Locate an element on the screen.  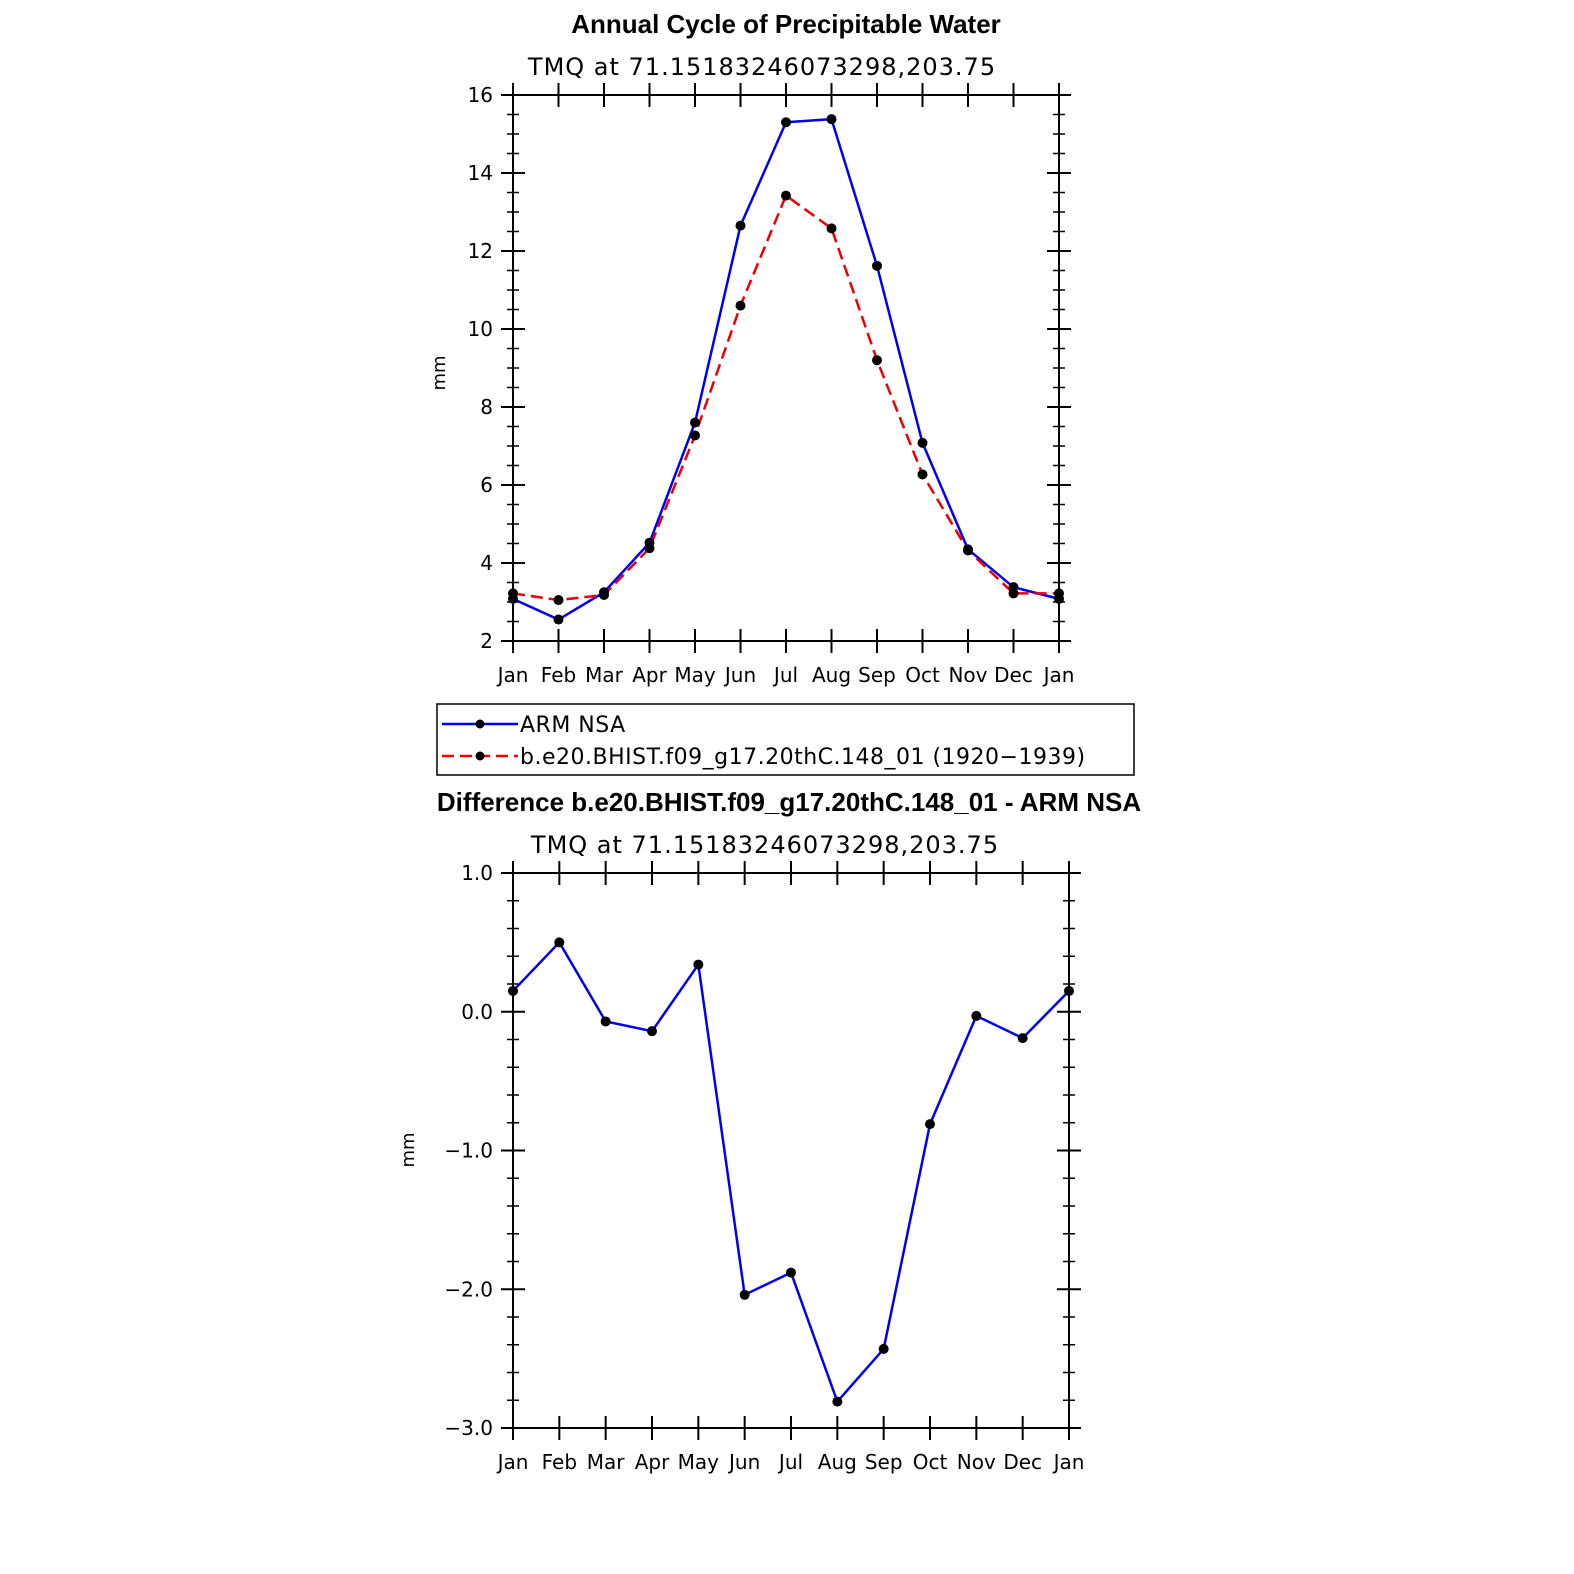
legend-label-arm-nsa: ARM NSA is located at coordinates (573, 725).